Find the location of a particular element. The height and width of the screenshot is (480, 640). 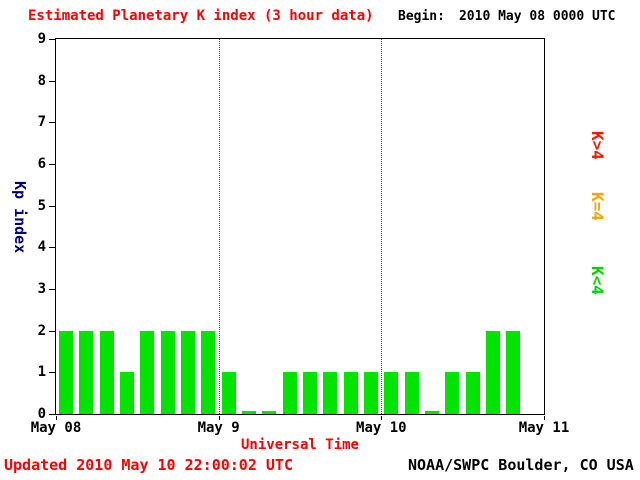

x-tick-label: May 9 is located at coordinates (218, 428).